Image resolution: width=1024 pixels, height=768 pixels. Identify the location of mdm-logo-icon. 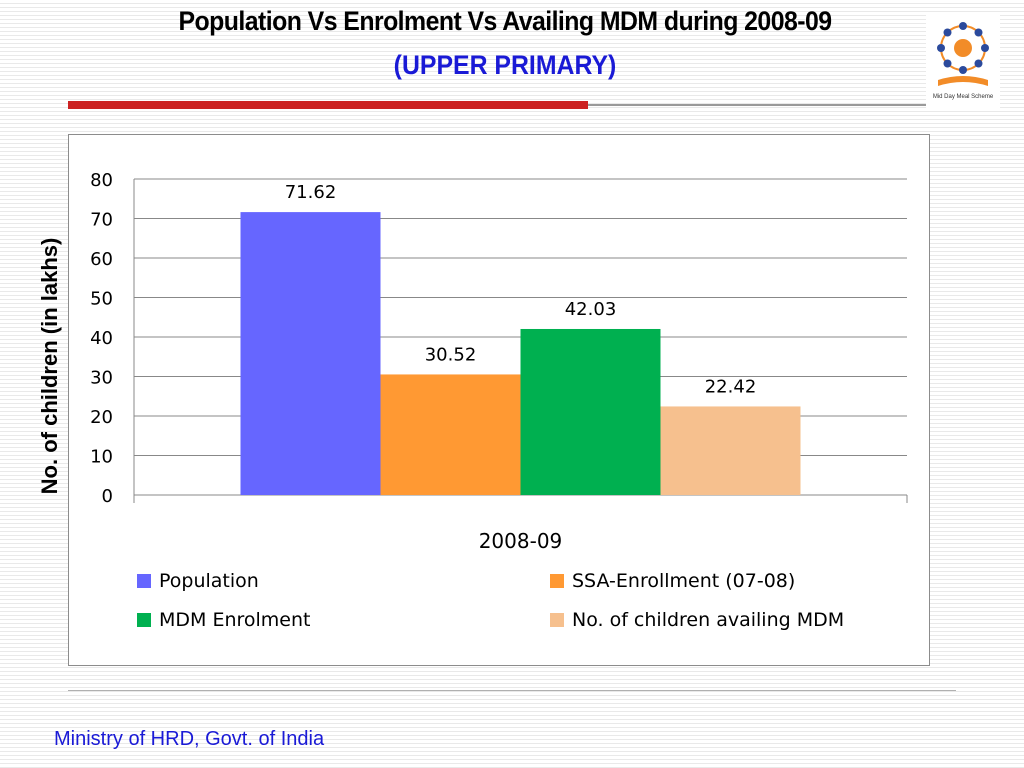
(963, 54).